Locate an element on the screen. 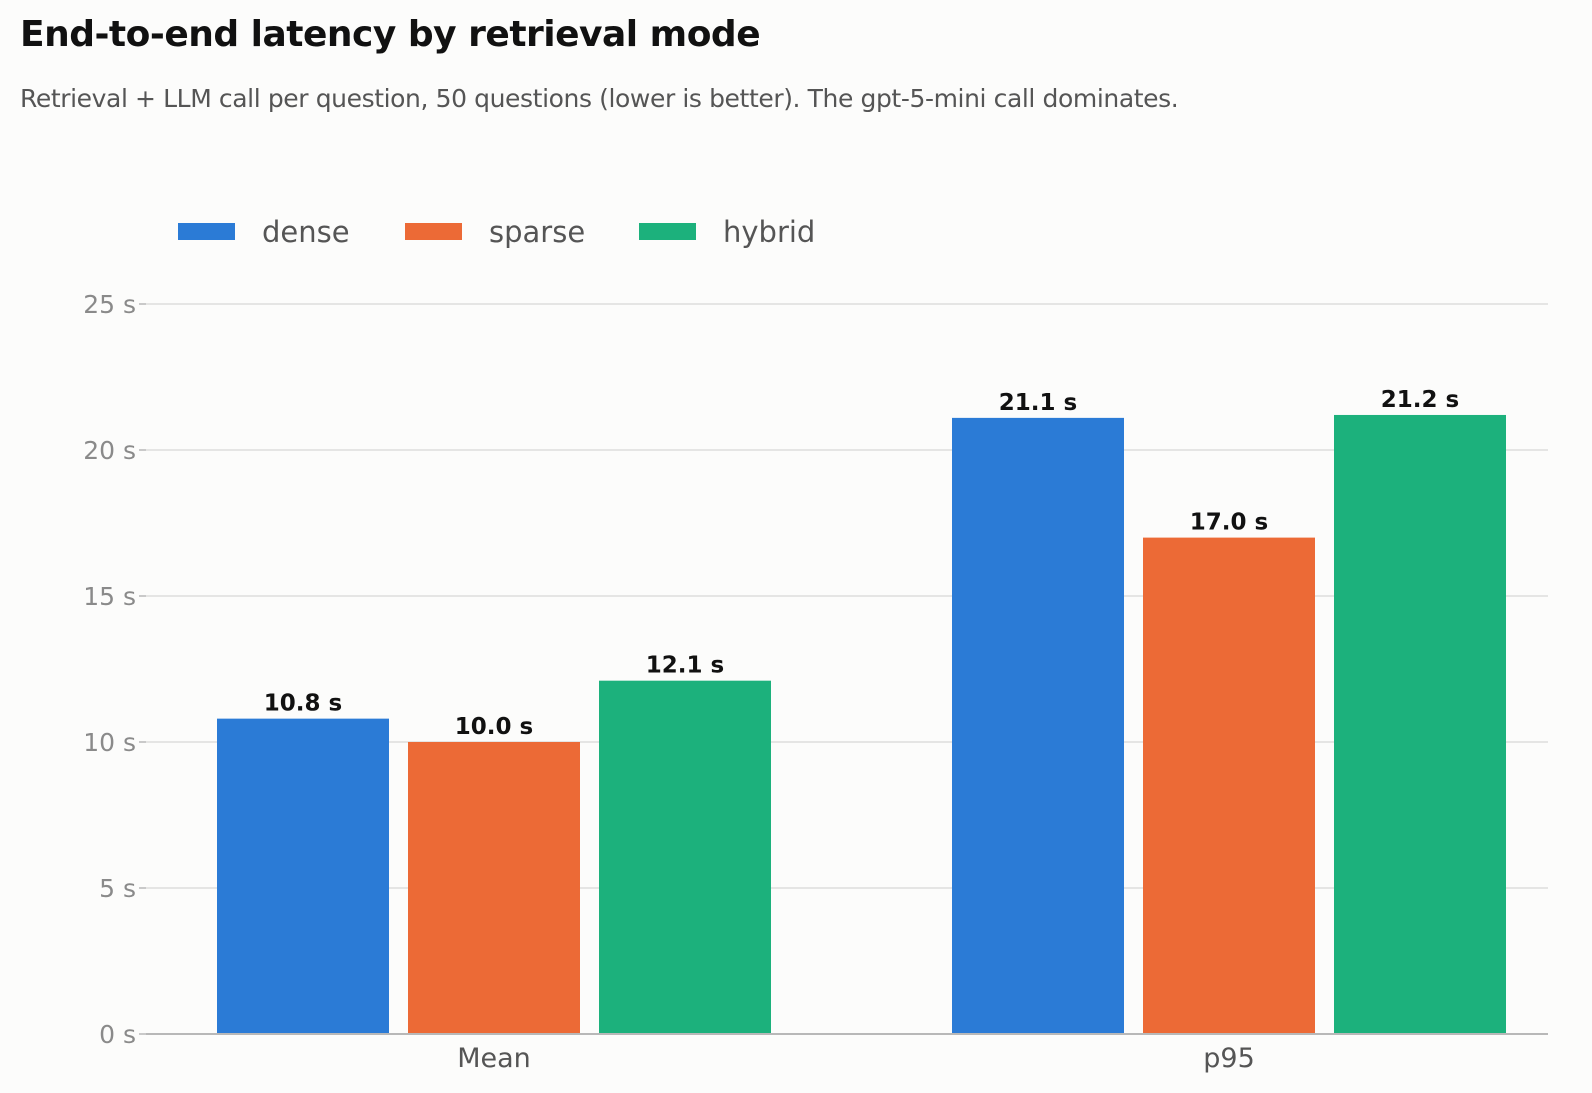 The image size is (1592, 1093). legend-label: sparse is located at coordinates (537, 232).